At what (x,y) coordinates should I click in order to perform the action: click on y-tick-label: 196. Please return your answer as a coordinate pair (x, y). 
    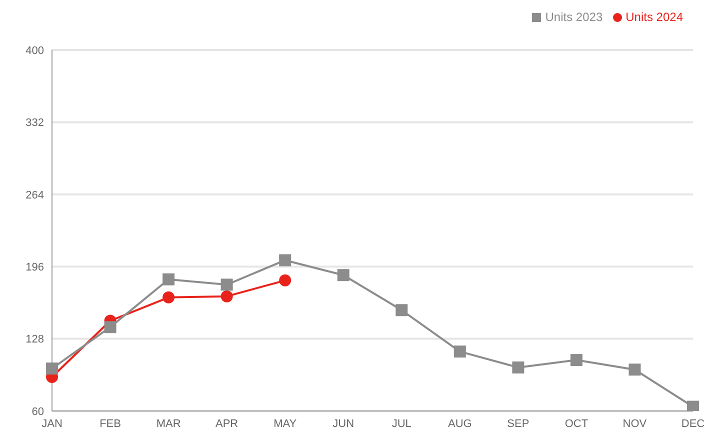
    Looking at the image, I should click on (35, 268).